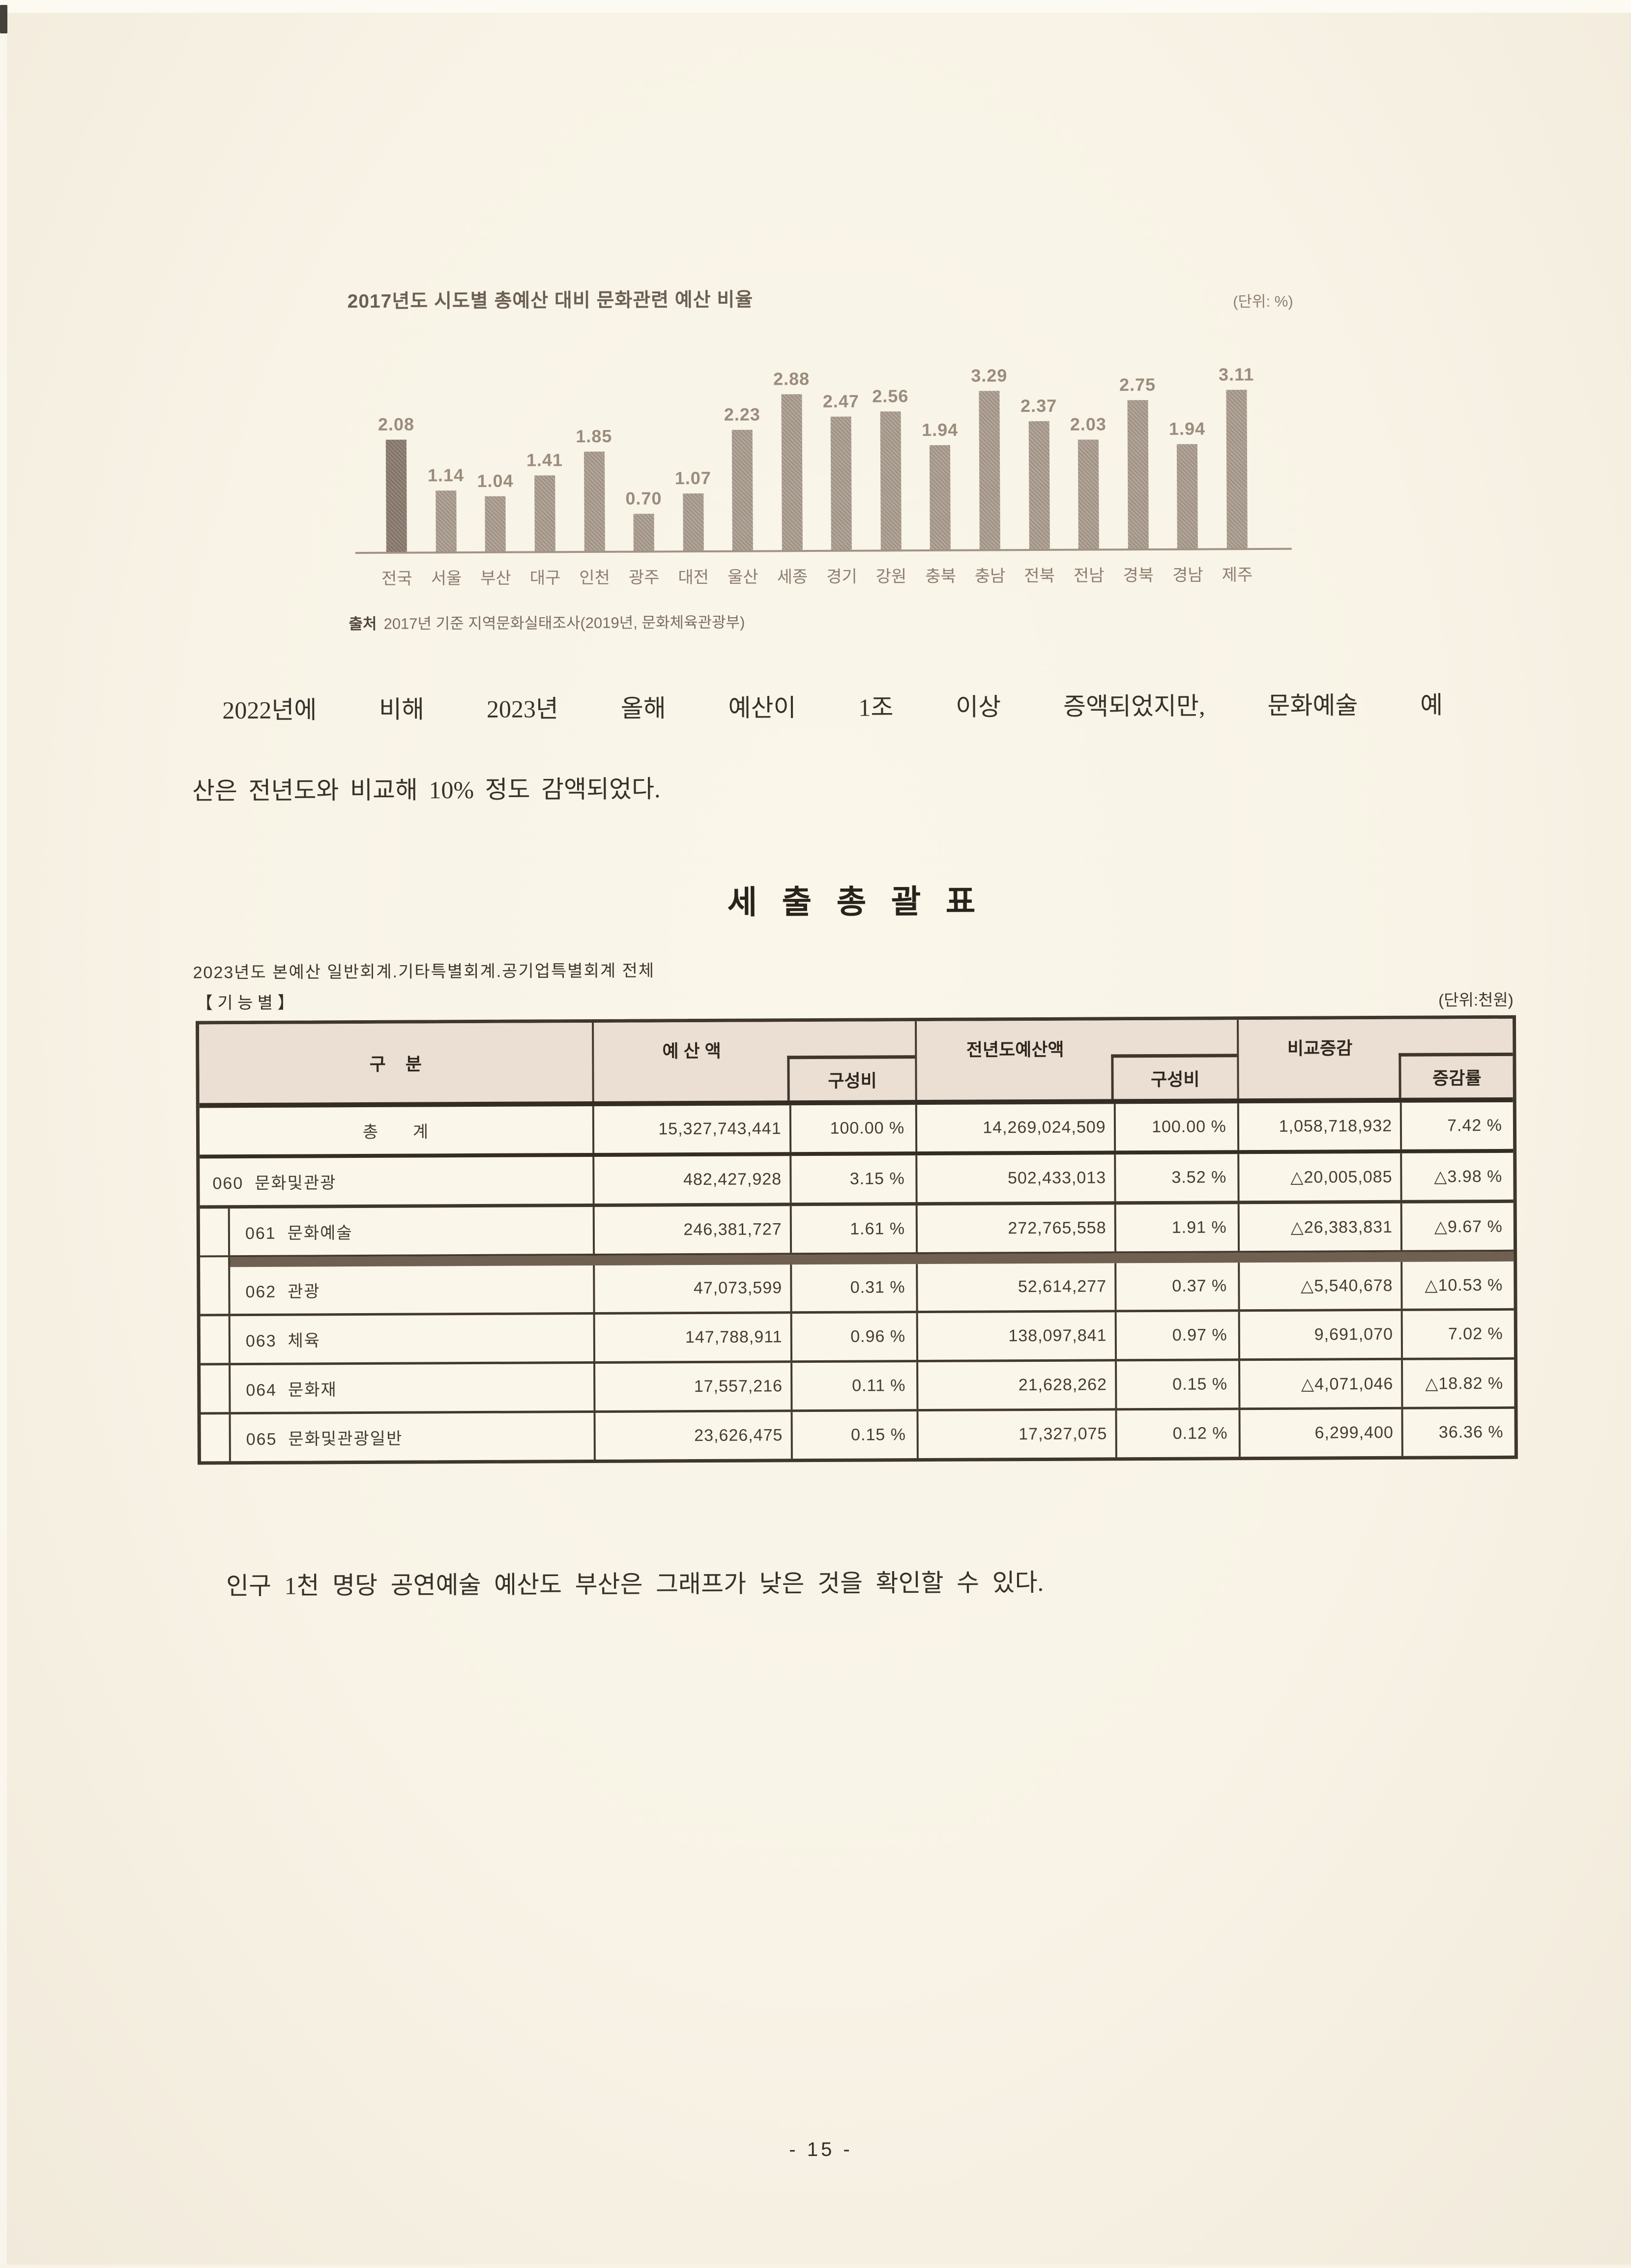  What do you see at coordinates (742, 491) in the screenshot?
I see `bar-울산` at bounding box center [742, 491].